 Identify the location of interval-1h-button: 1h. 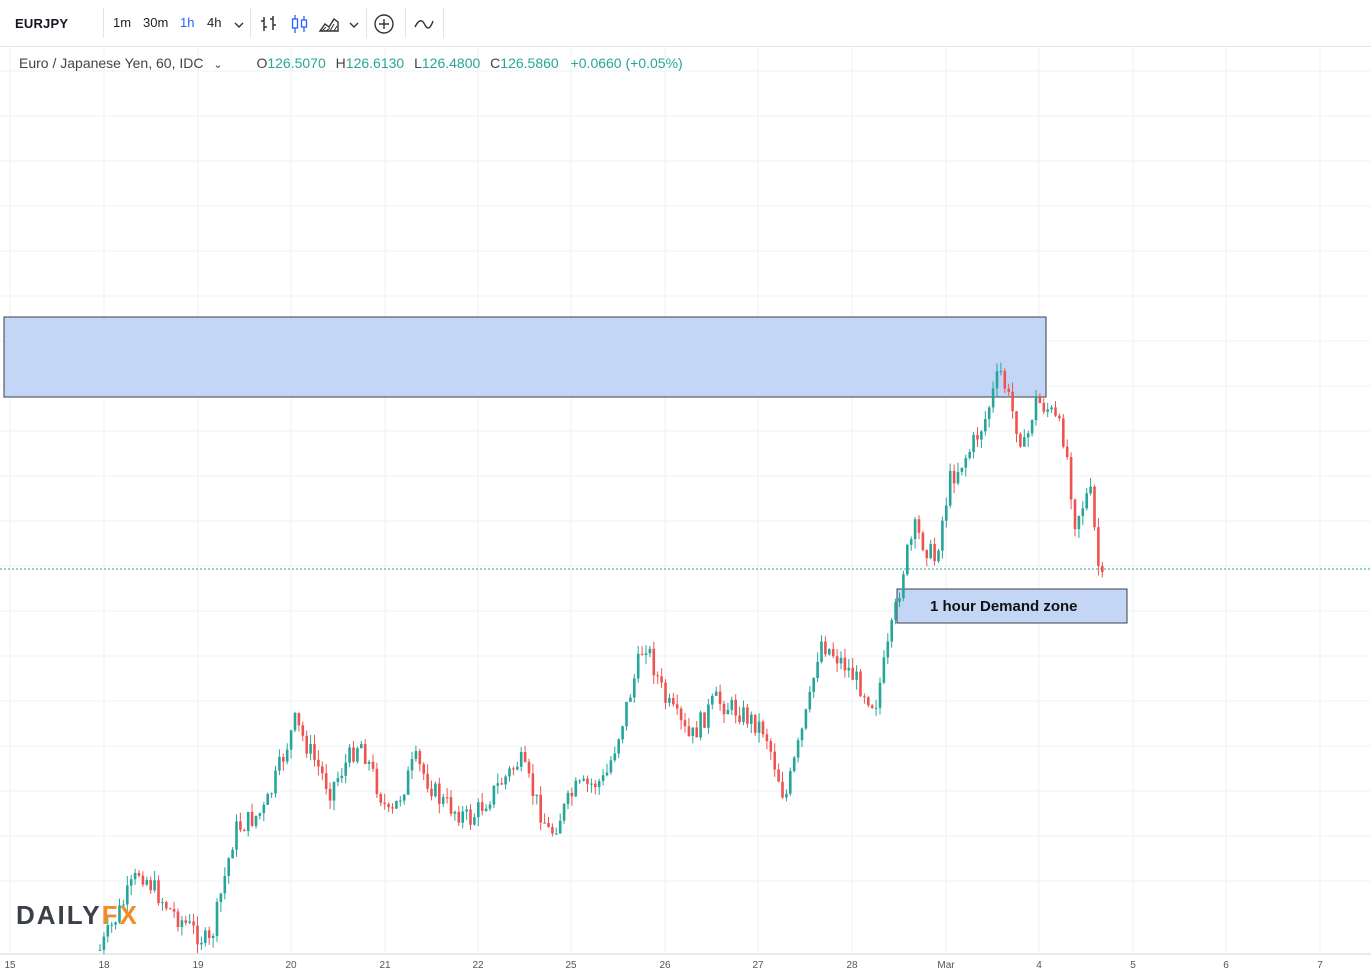
(187, 22).